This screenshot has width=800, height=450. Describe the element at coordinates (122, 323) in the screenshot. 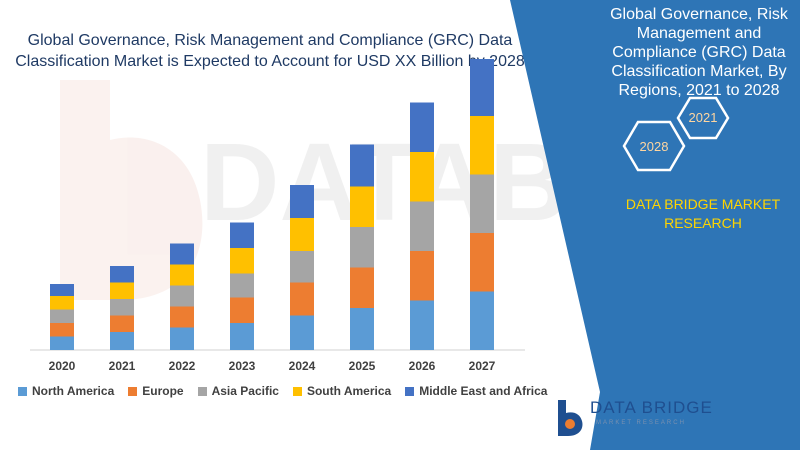

I see `bar-segment-2021-europe` at that location.